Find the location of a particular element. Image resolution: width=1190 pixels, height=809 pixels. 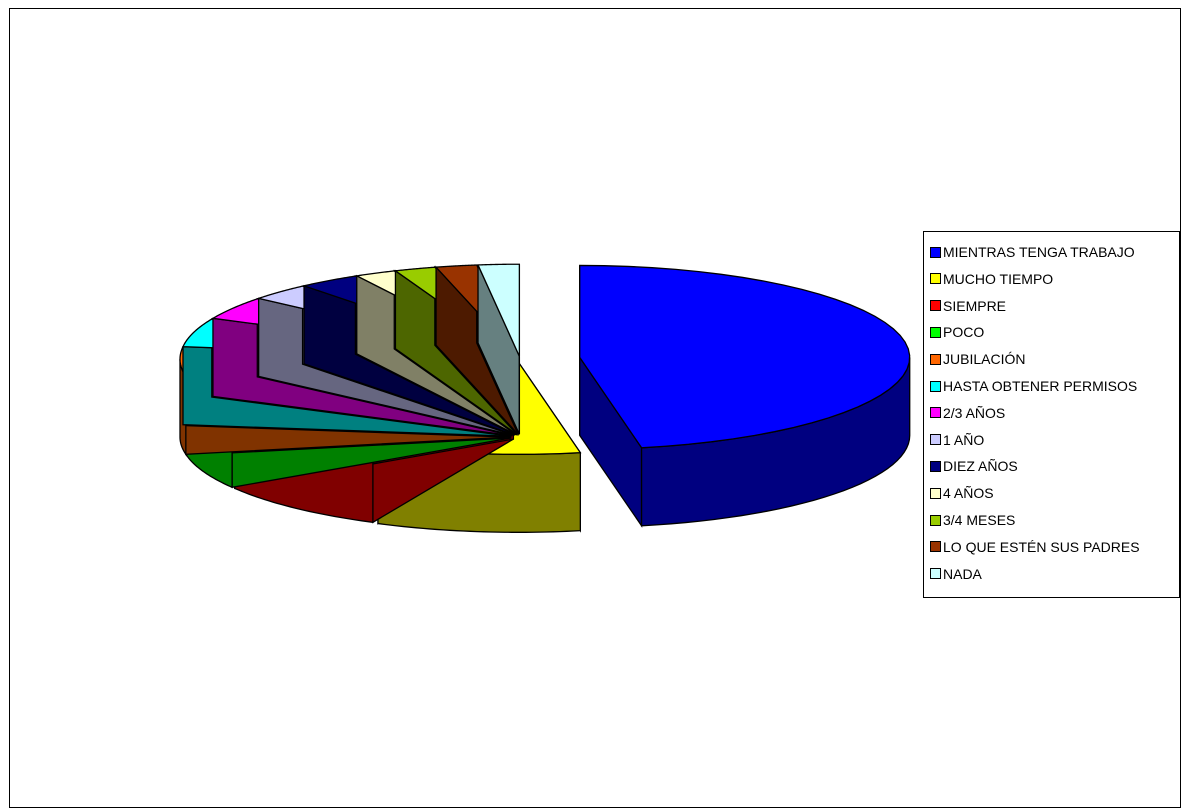

legend-item: 3/4 MESES is located at coordinates (972, 520).